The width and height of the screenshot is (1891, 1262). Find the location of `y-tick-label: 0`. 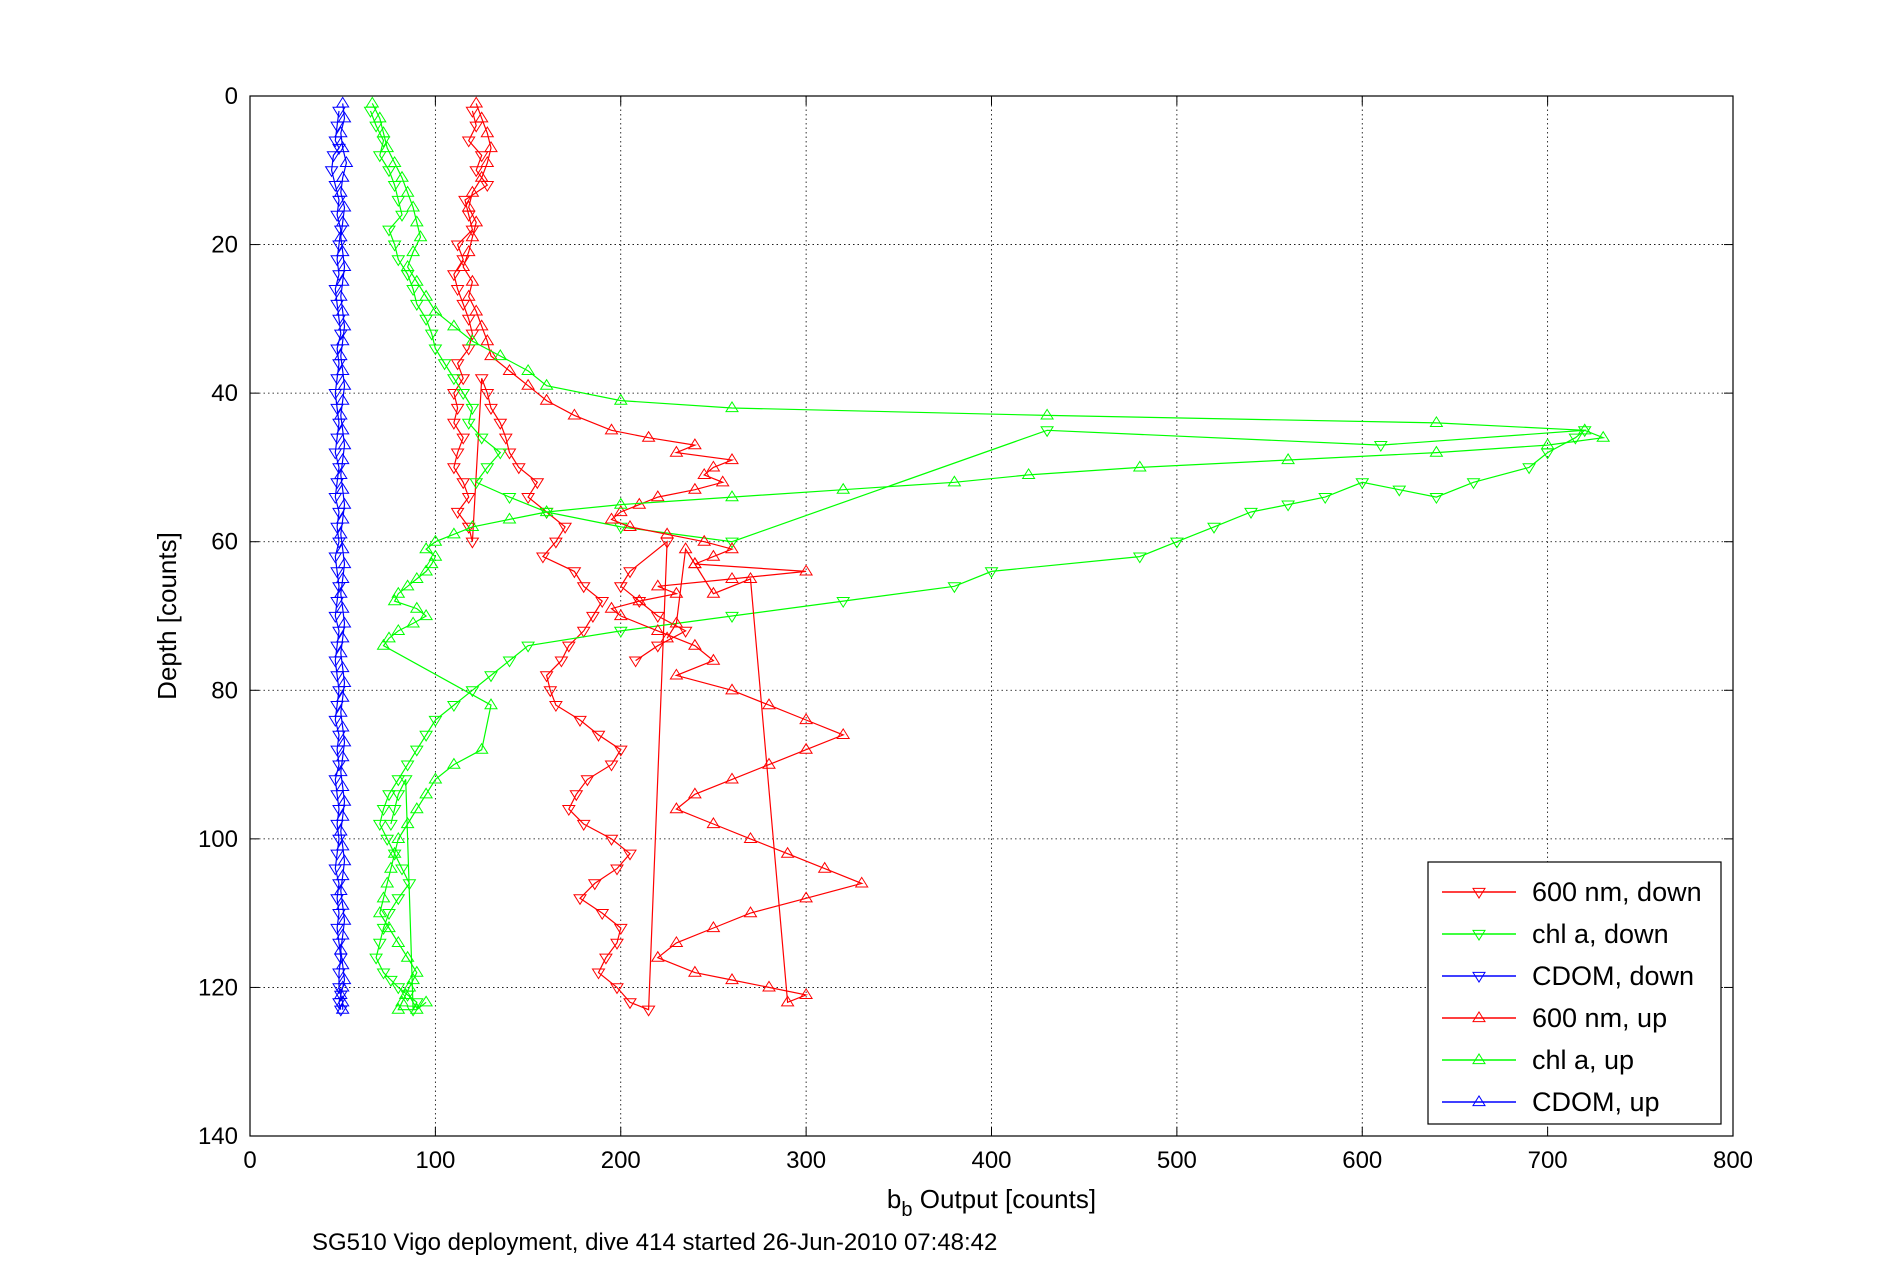

y-tick-label: 0 is located at coordinates (231, 96).